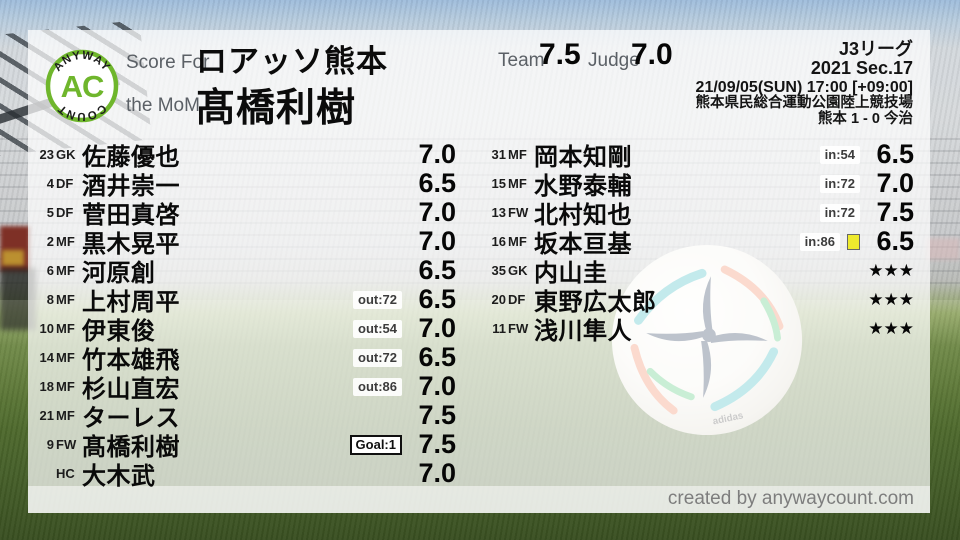  Describe the element at coordinates (498, 241) in the screenshot. I see `player-number: 16` at that location.